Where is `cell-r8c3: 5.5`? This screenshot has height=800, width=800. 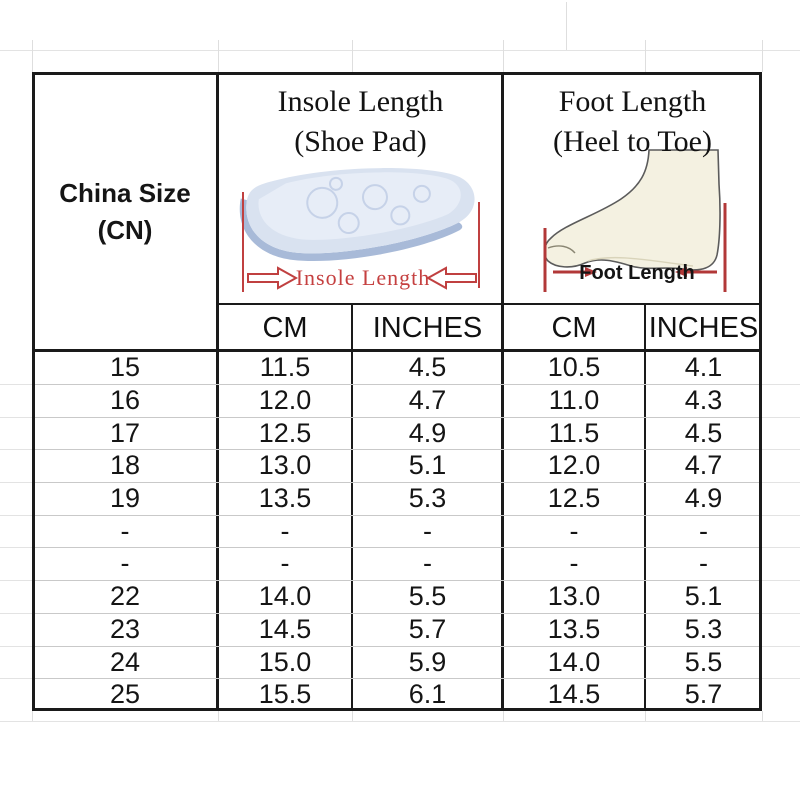 cell-r8c3: 5.5 is located at coordinates (427, 596).